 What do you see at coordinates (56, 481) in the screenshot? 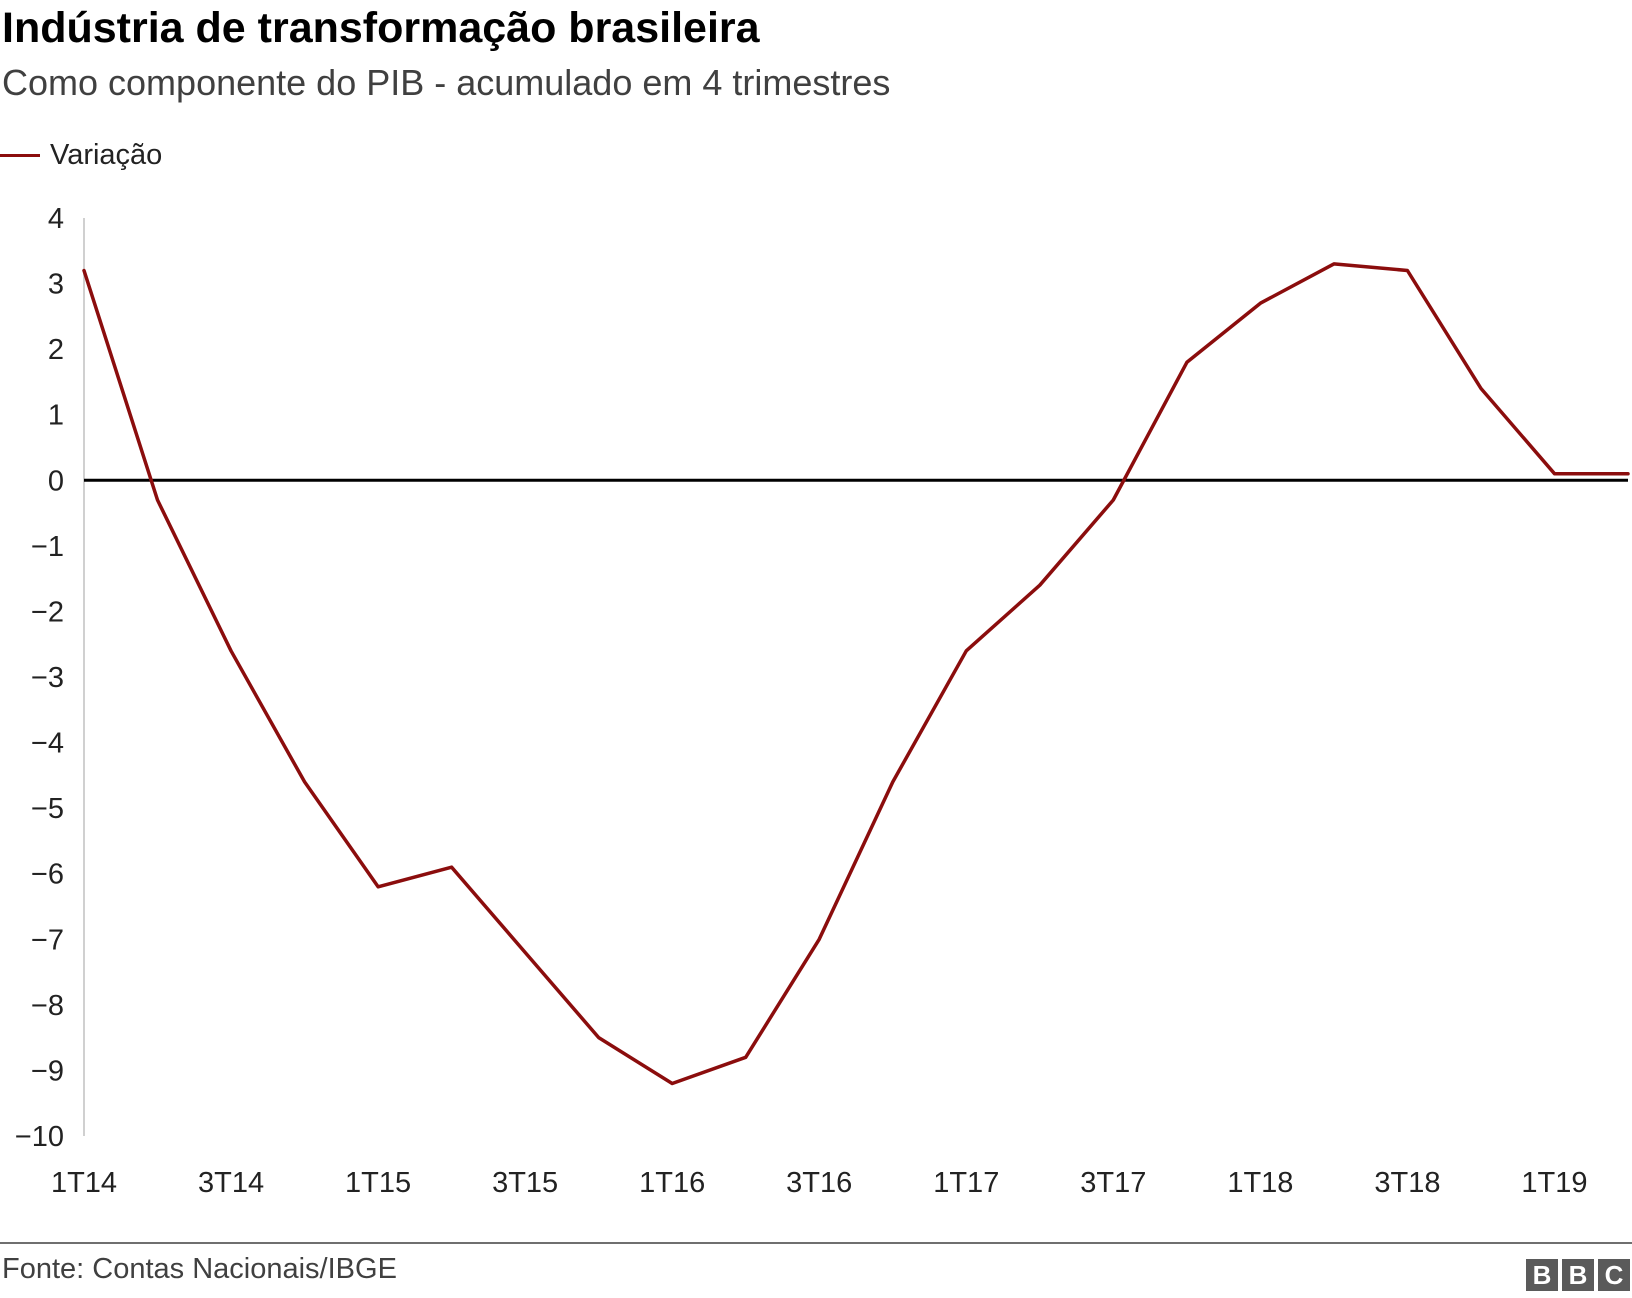
I see `y-tick-label: 0` at bounding box center [56, 481].